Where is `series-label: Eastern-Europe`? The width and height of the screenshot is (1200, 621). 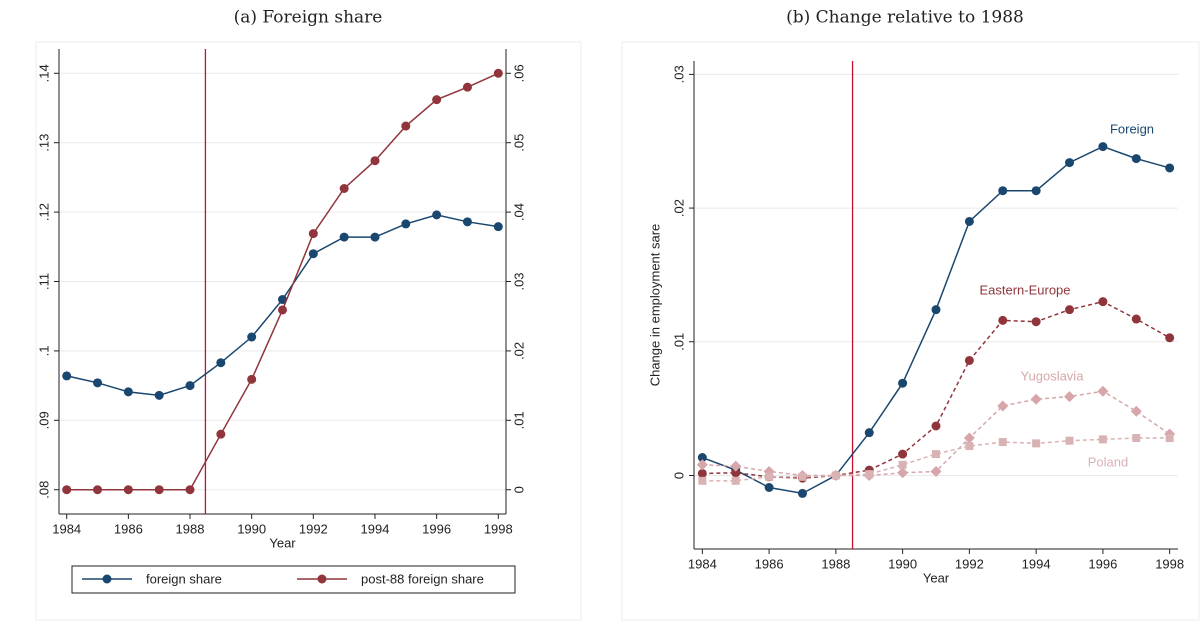 series-label: Eastern-Europe is located at coordinates (1024, 289).